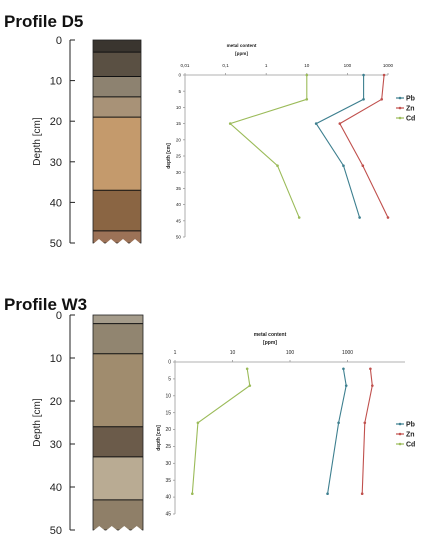 This screenshot has height=550, width=422. Describe the element at coordinates (290, 353) in the screenshot. I see `x-tick-label: 100` at that location.